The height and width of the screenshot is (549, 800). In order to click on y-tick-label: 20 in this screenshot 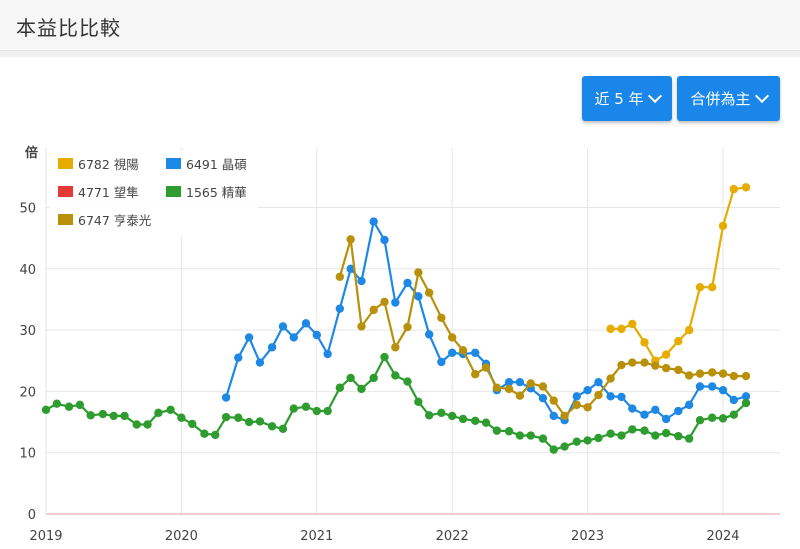, I will do `click(27, 392)`.